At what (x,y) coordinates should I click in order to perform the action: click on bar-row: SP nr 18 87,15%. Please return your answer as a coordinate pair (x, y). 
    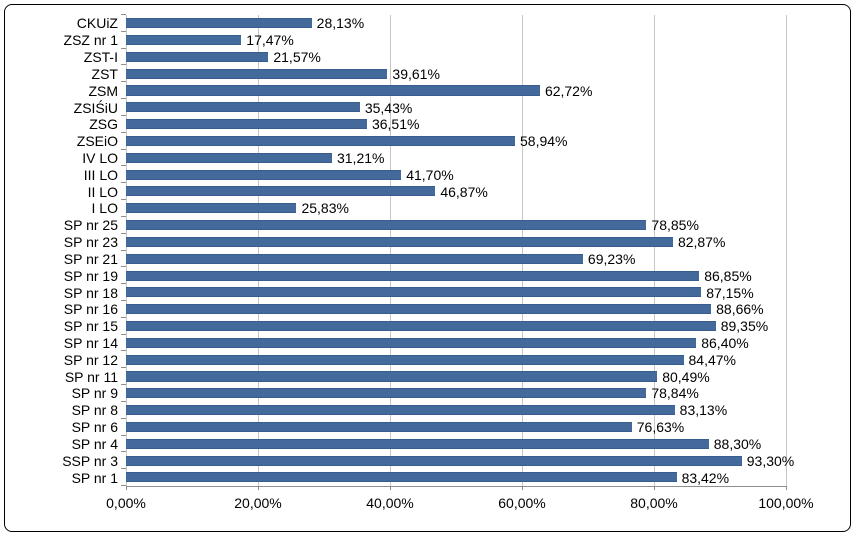
    Looking at the image, I should click on (425, 292).